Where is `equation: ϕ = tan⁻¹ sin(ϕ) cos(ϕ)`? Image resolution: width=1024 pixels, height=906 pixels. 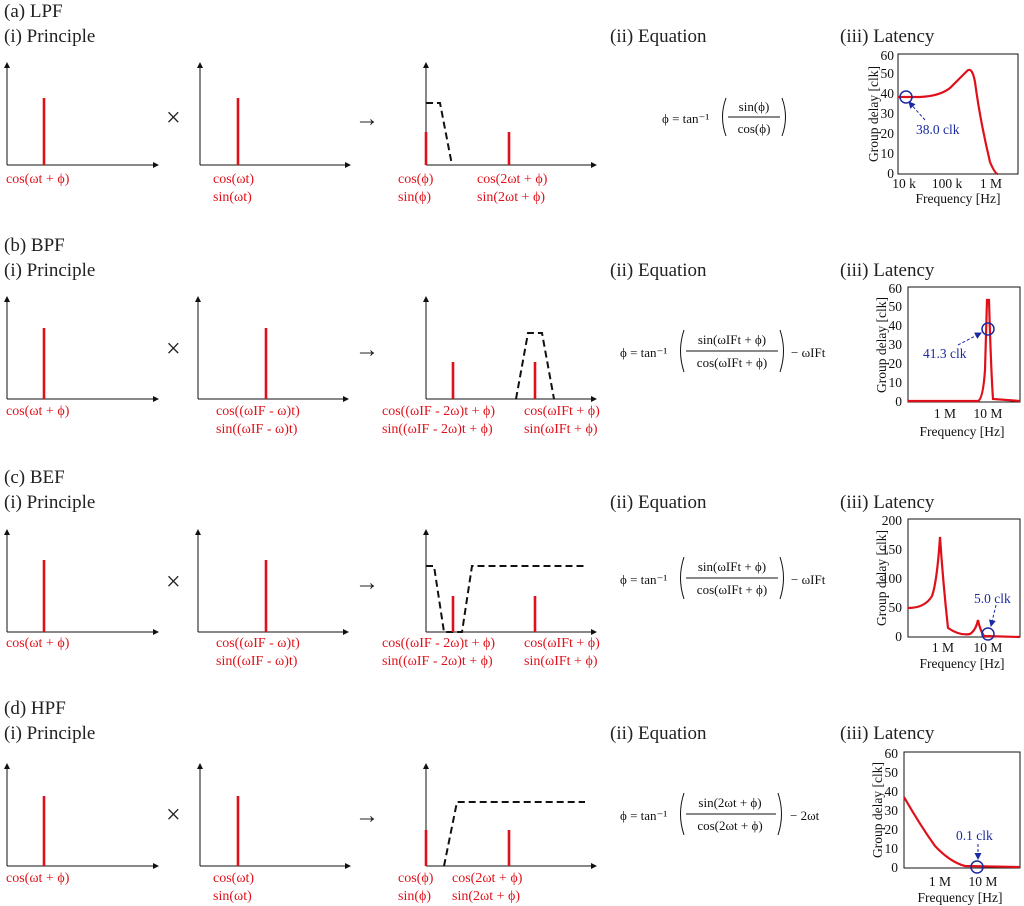 equation: ϕ = tan⁻¹ sin(ϕ) cos(ϕ) is located at coordinates (724, 117).